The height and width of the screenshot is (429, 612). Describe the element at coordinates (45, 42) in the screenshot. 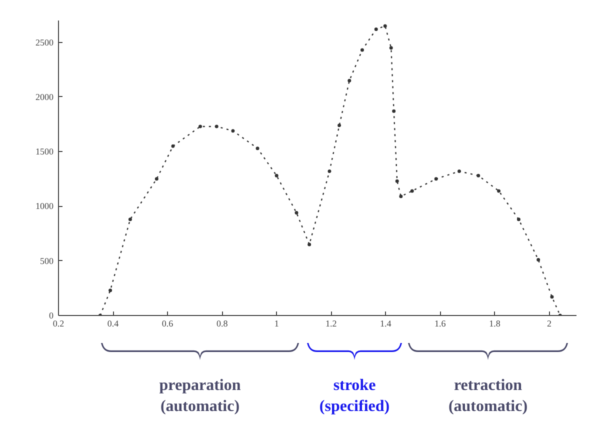

I see `y-tick-label: 2500` at that location.